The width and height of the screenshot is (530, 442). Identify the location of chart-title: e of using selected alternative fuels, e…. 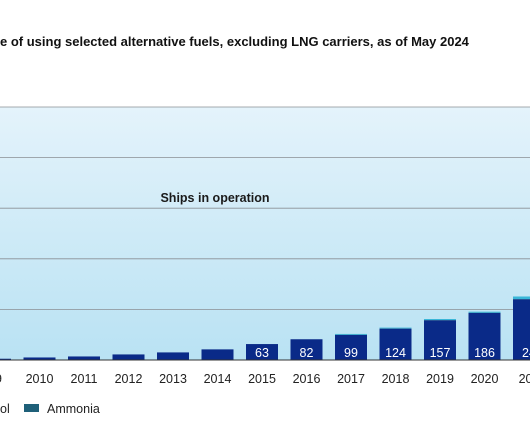
(235, 41).